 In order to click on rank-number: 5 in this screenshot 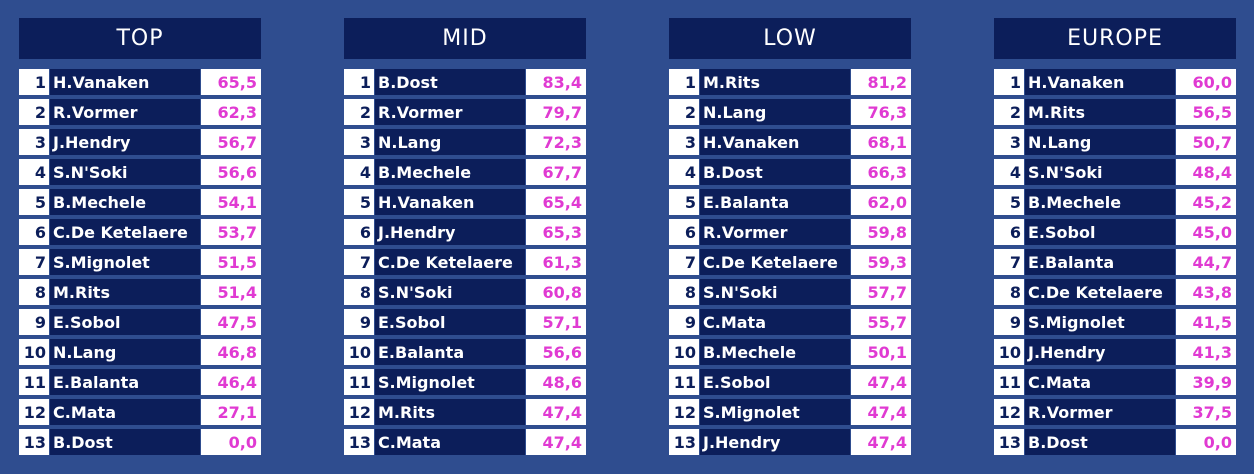, I will do `click(359, 202)`.